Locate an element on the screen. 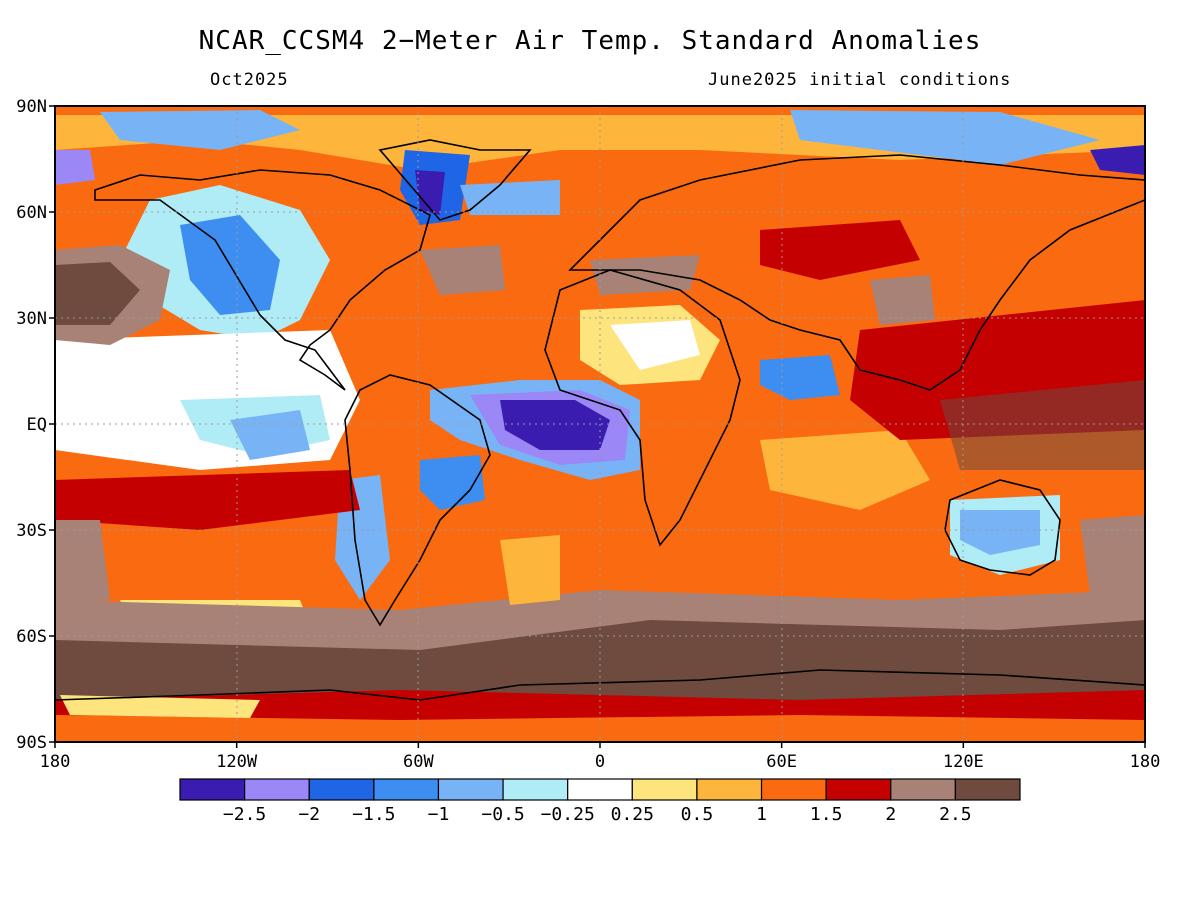 The width and height of the screenshot is (1200, 900). colorbar-label: 1 is located at coordinates (761, 814).